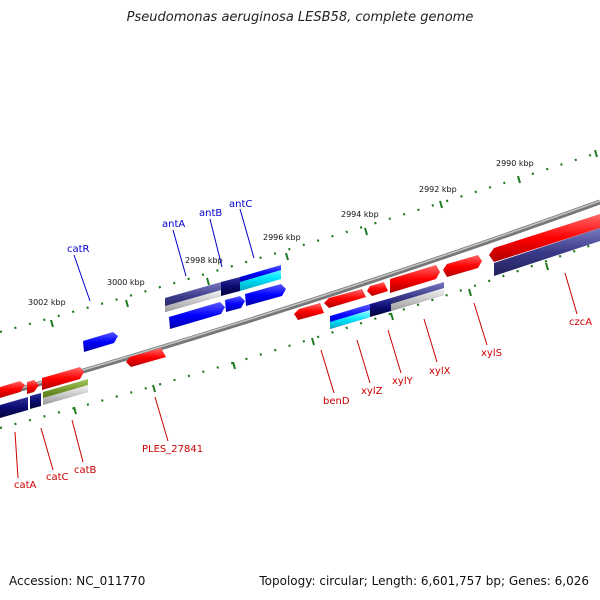 This screenshot has width=600, height=600. Describe the element at coordinates (363, 361) in the screenshot. I see `leader-xylZ` at that location.